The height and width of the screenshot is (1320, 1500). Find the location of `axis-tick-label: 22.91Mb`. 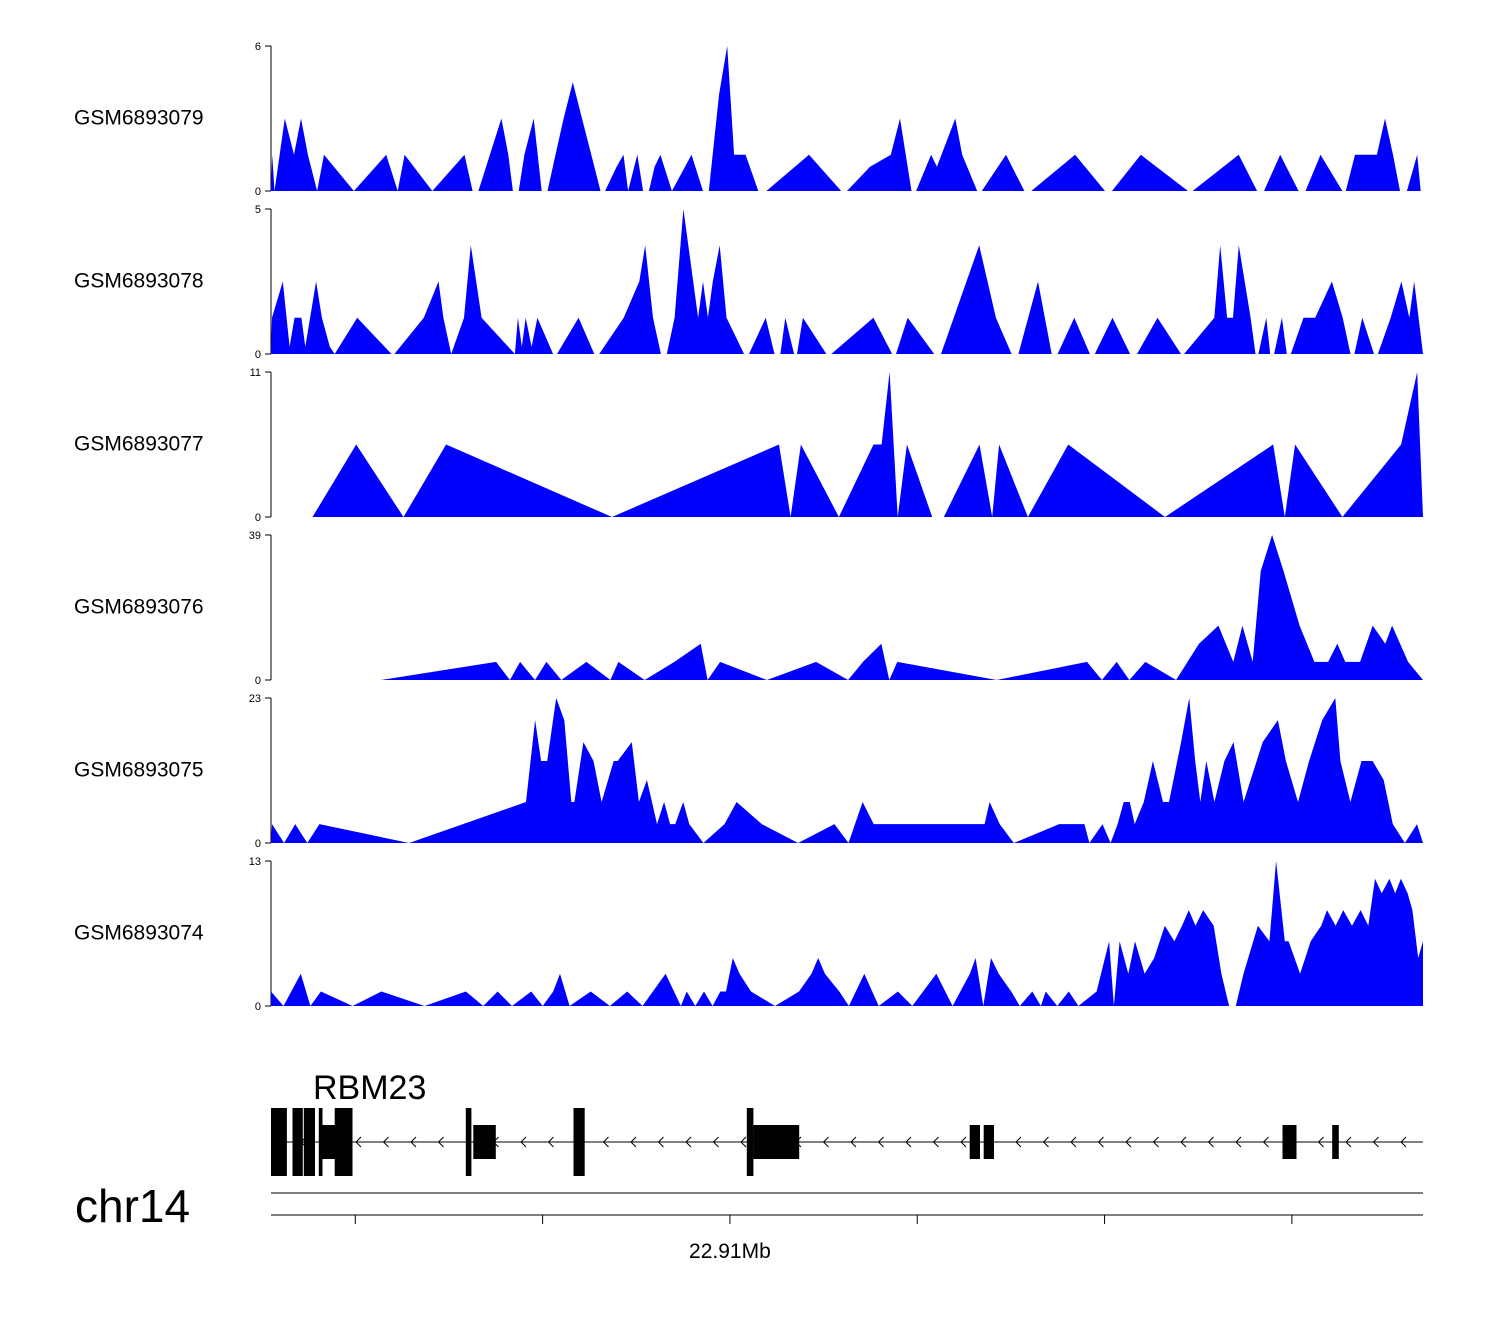

axis-tick-label: 22.91Mb is located at coordinates (730, 1251).